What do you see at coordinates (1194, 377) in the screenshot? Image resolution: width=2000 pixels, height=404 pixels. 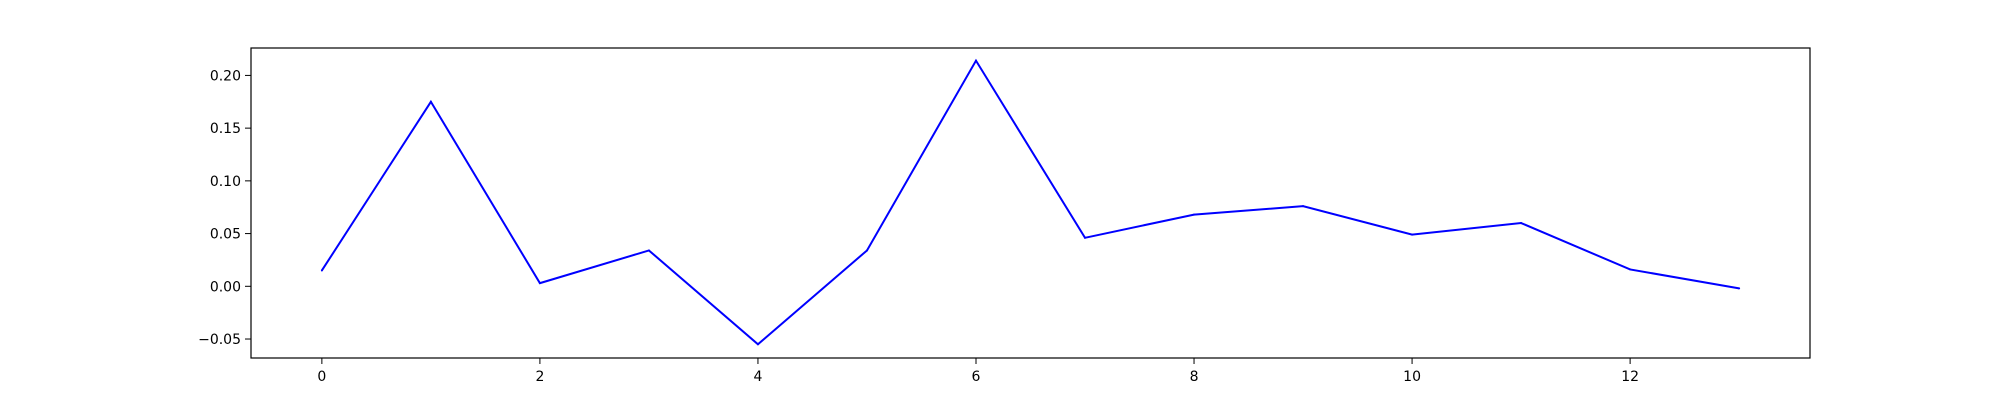 I see `x-tick-label: 8` at bounding box center [1194, 377].